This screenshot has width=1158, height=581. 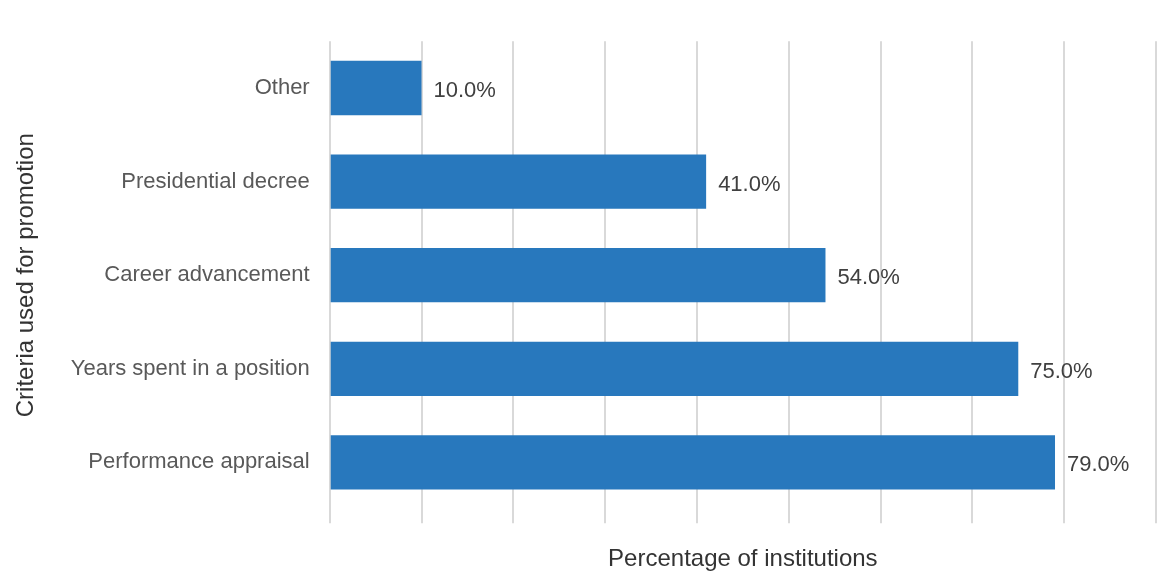 I want to click on y-tick-label: Years spent in a position, so click(x=190, y=367).